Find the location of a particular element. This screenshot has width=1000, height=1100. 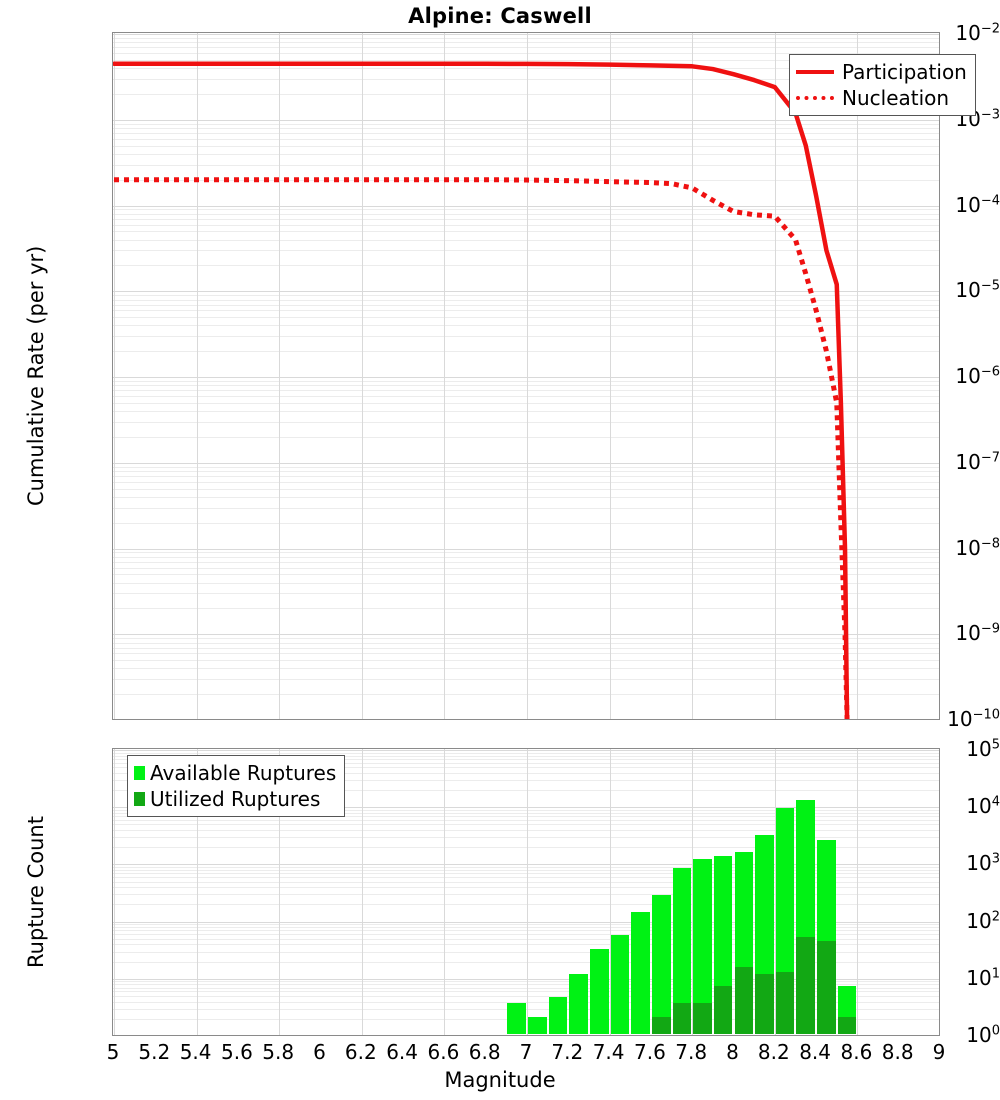

y-tick-label: 10⁻⁶ is located at coordinates (977, 376).